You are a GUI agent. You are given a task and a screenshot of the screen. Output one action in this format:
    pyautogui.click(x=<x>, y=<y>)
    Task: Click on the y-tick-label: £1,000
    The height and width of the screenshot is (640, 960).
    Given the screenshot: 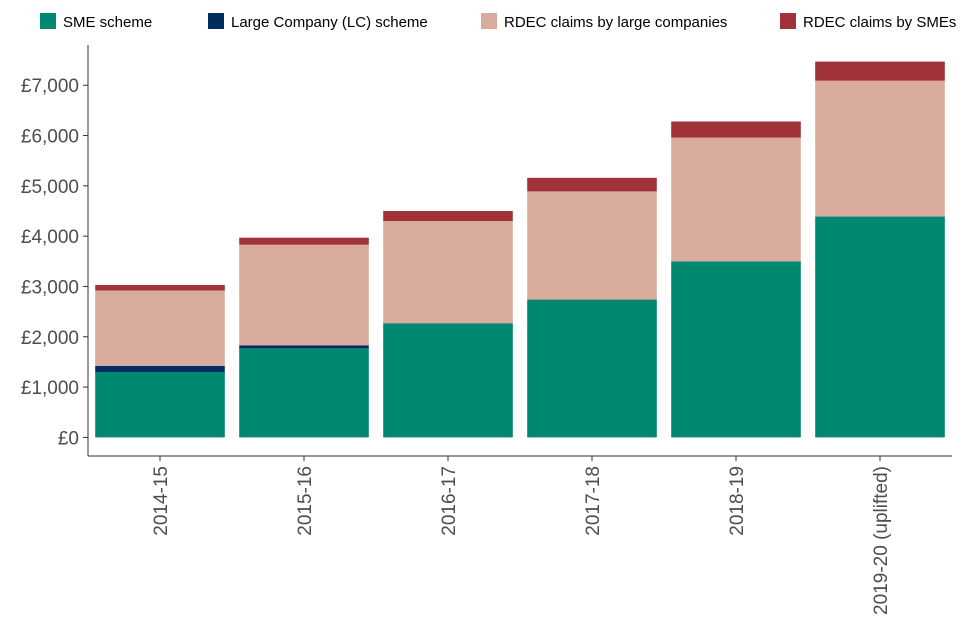 What is the action you would take?
    pyautogui.click(x=50, y=388)
    